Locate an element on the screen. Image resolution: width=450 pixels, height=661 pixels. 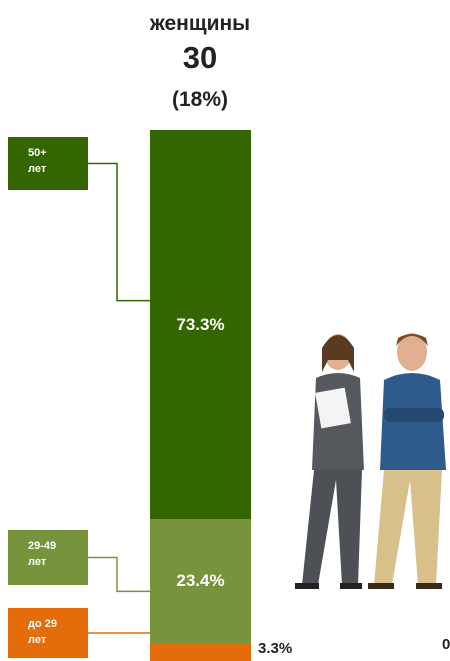
man-figure is located at coordinates (407, 461).